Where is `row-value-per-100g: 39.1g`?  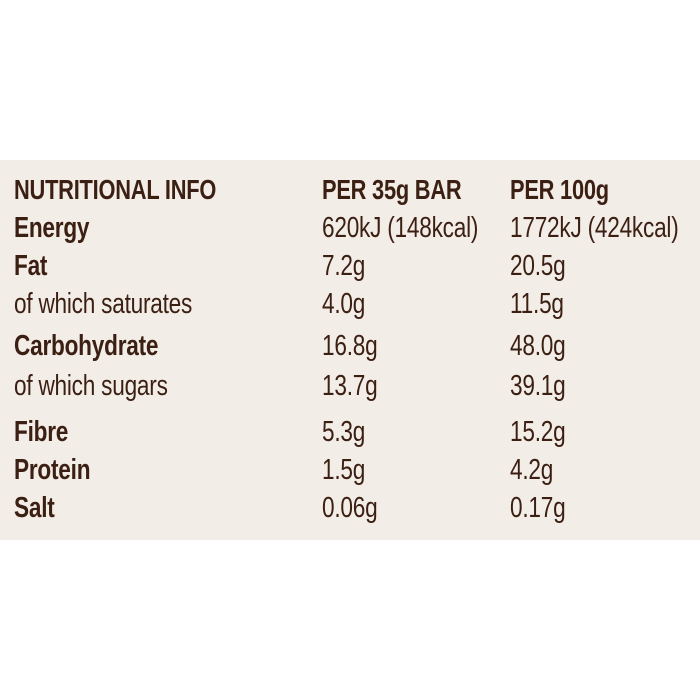
row-value-per-100g: 39.1g is located at coordinates (538, 386).